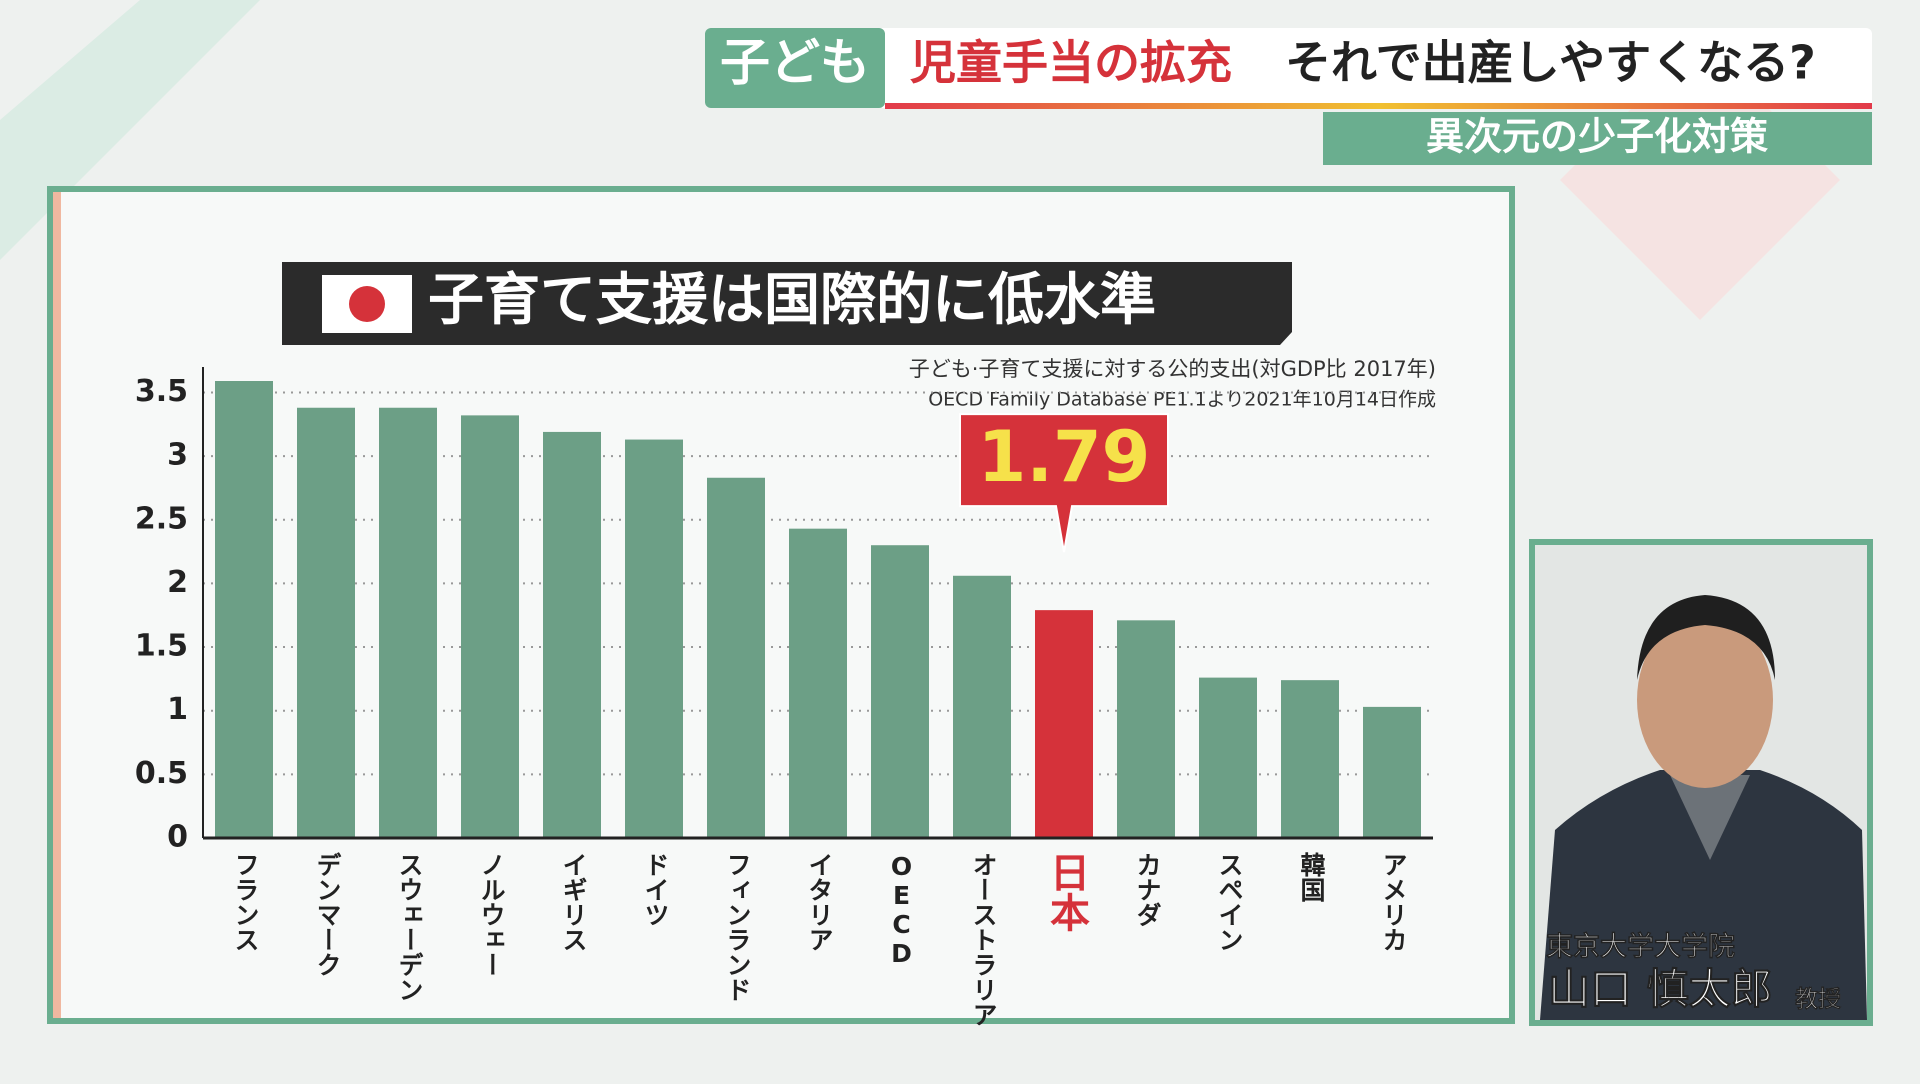  Describe the element at coordinates (901, 910) in the screenshot. I see `x-tick-label: OECD` at that location.